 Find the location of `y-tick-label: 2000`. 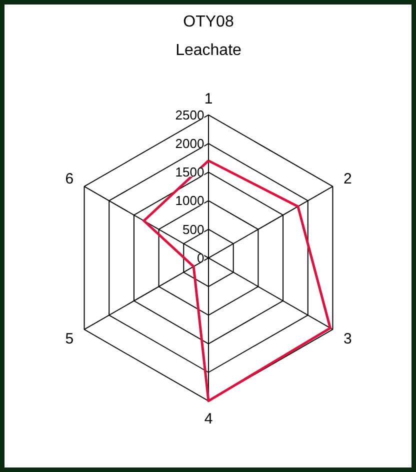

y-tick-label: 2000 is located at coordinates (189, 144).